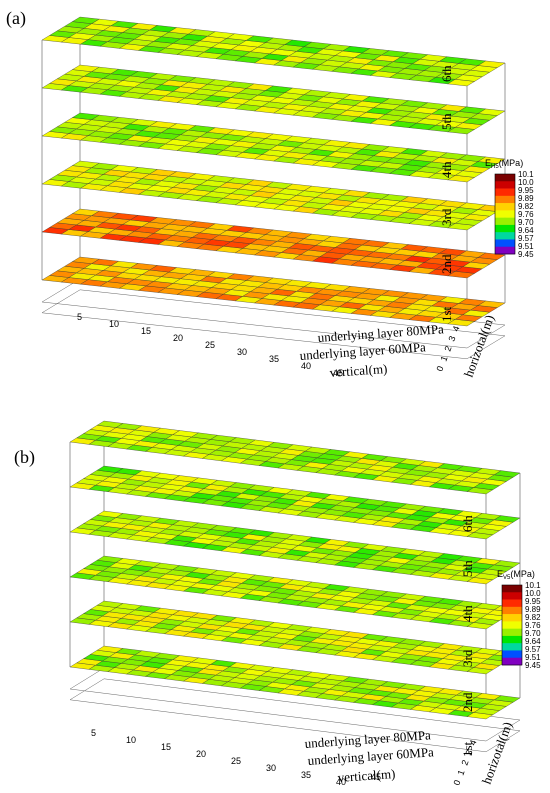 The width and height of the screenshot is (550, 793). What do you see at coordinates (443, 359) in the screenshot?
I see `panel-a-ytick: 1` at bounding box center [443, 359].